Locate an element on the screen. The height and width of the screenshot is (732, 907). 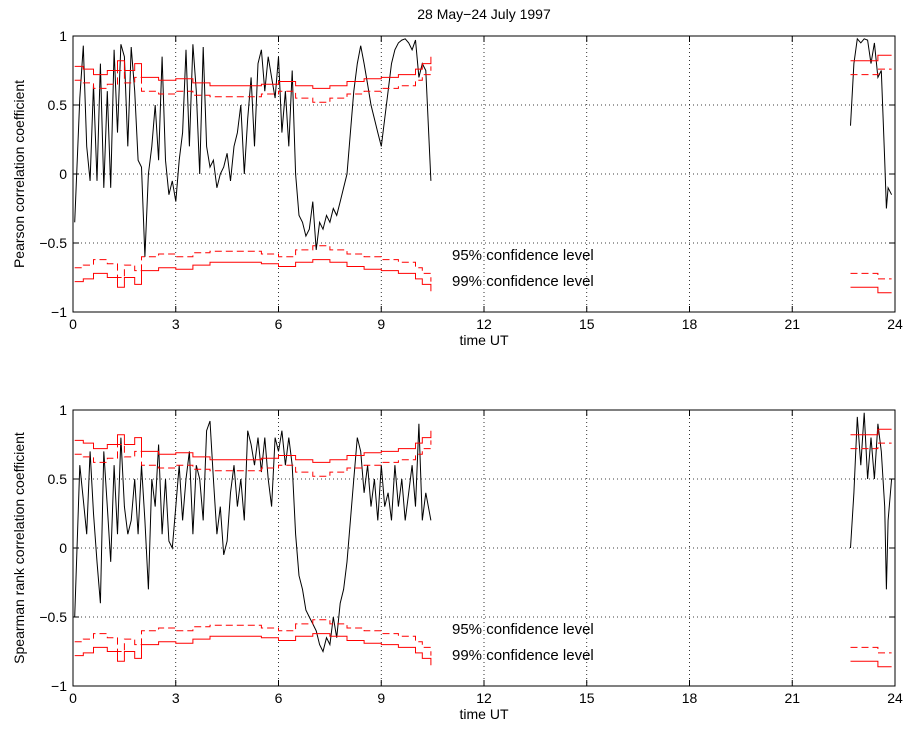
pearson-ytick-label: 0 is located at coordinates (63, 174).